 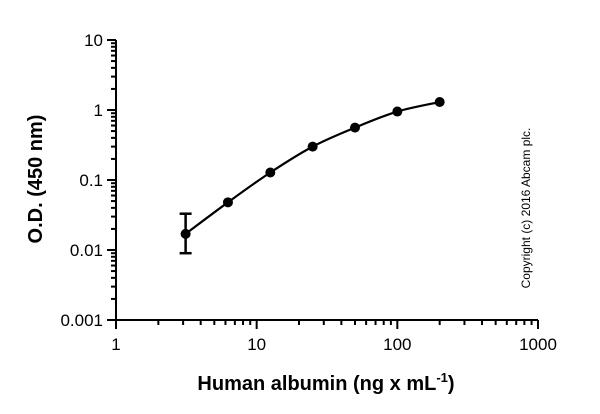 I want to click on x-tick-label: 10, so click(x=256, y=344).